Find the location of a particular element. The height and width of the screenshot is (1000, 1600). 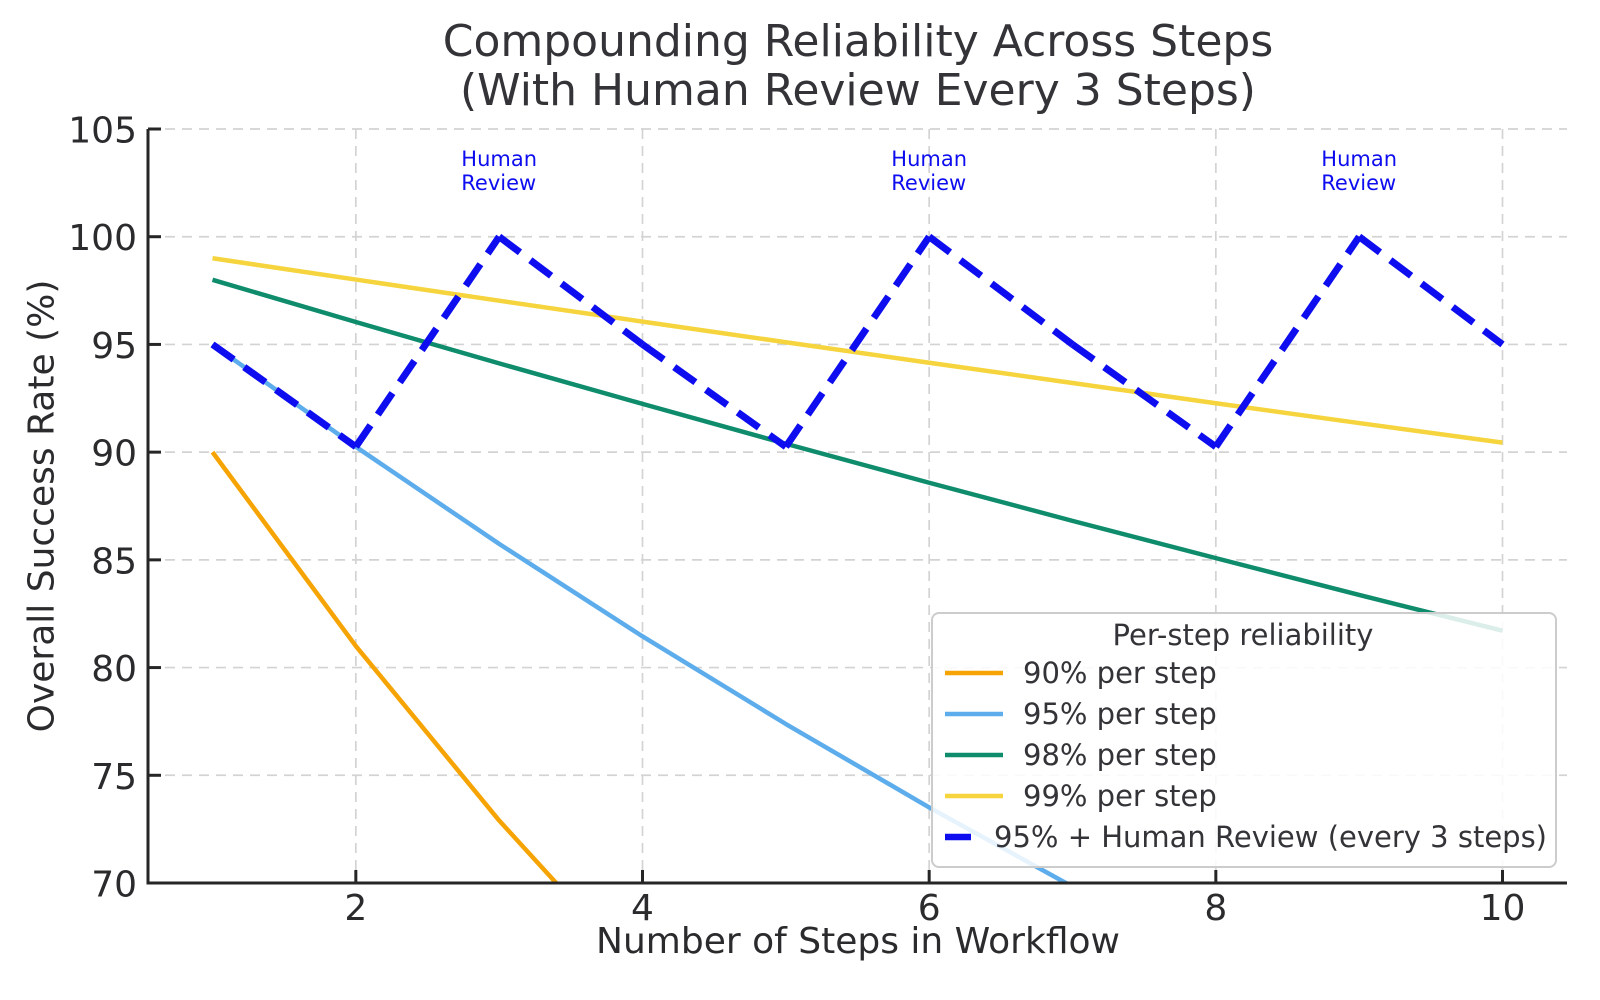

chart-title-line1: Compounding Reliability Across Steps is located at coordinates (858, 41).